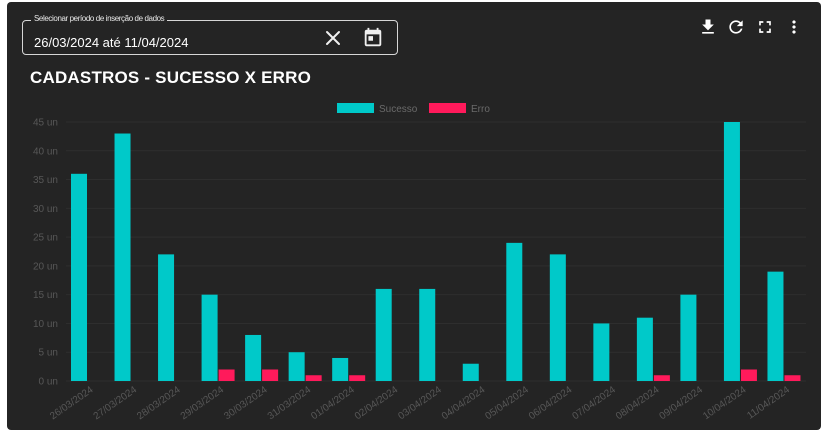  I want to click on x-tick-label: 26/03/2024, so click(72, 403).